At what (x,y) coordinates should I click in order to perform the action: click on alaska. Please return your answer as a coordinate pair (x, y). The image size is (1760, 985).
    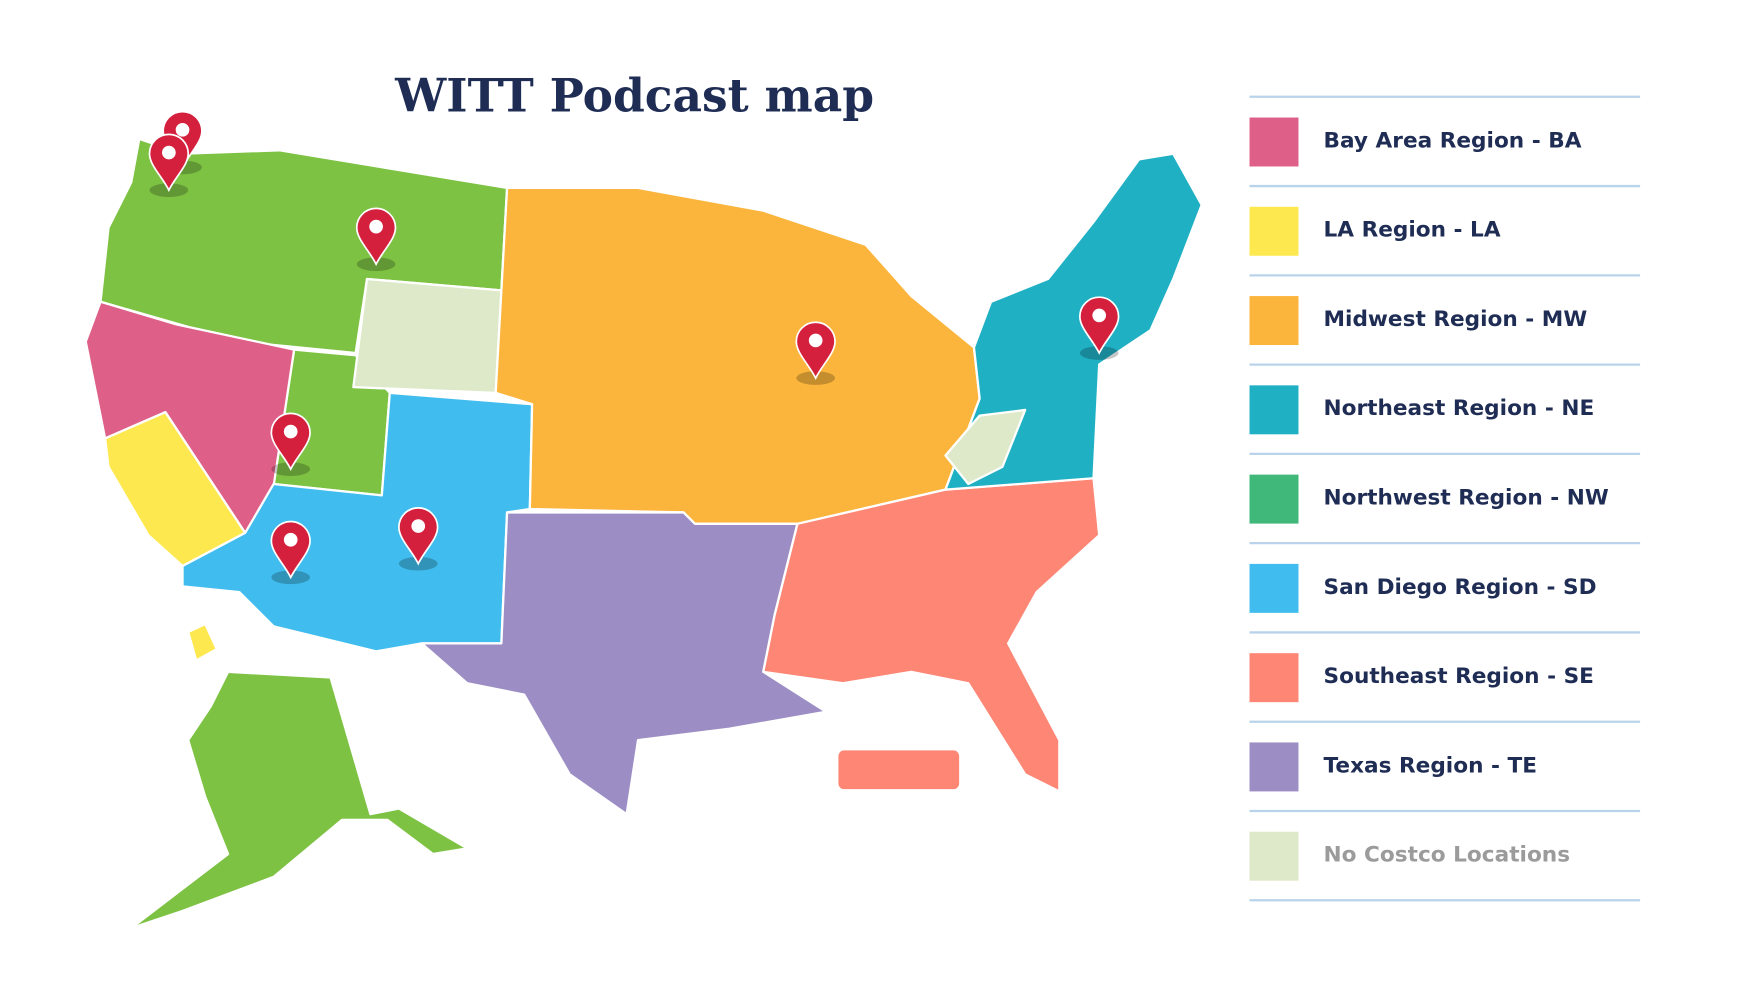
    Looking at the image, I should click on (299, 800).